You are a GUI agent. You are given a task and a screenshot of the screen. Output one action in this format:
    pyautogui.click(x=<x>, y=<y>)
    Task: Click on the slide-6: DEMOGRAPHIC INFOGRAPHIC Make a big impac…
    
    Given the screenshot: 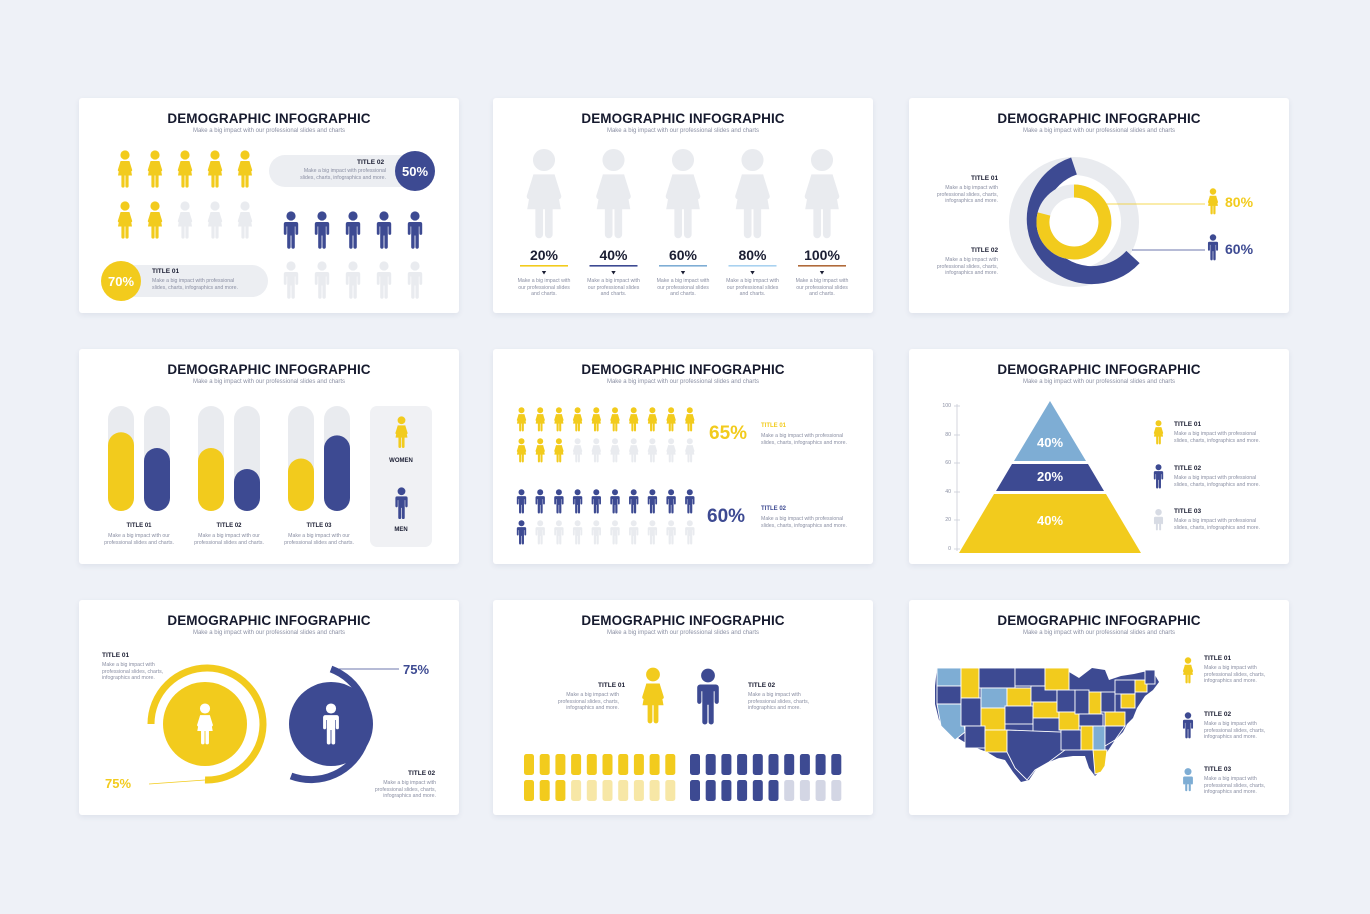 What is the action you would take?
    pyautogui.click(x=1099, y=456)
    